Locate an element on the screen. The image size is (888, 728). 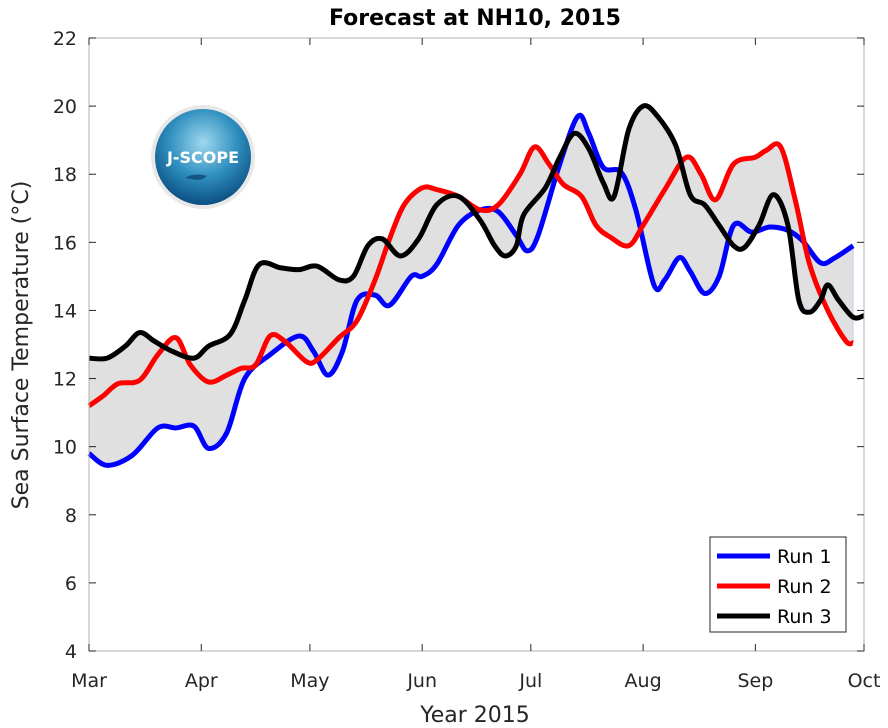
logo-text: J-SCOPE is located at coordinates (202, 157).